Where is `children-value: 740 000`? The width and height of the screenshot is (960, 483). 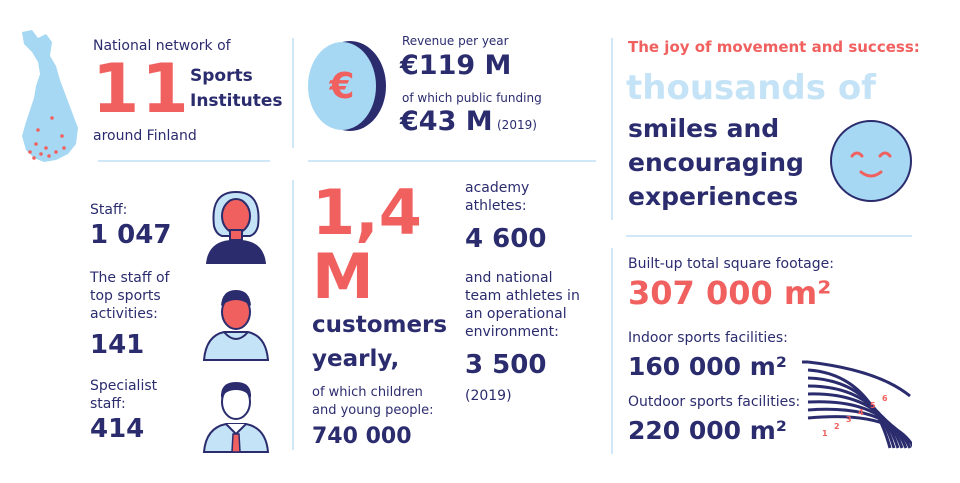
children-value: 740 000 is located at coordinates (362, 436).